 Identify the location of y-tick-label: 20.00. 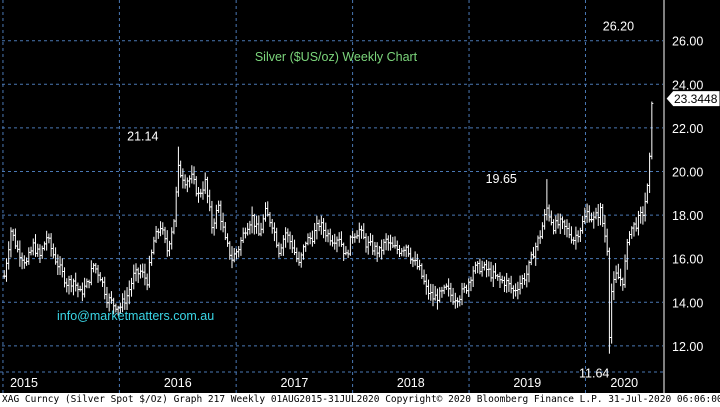
(687, 172).